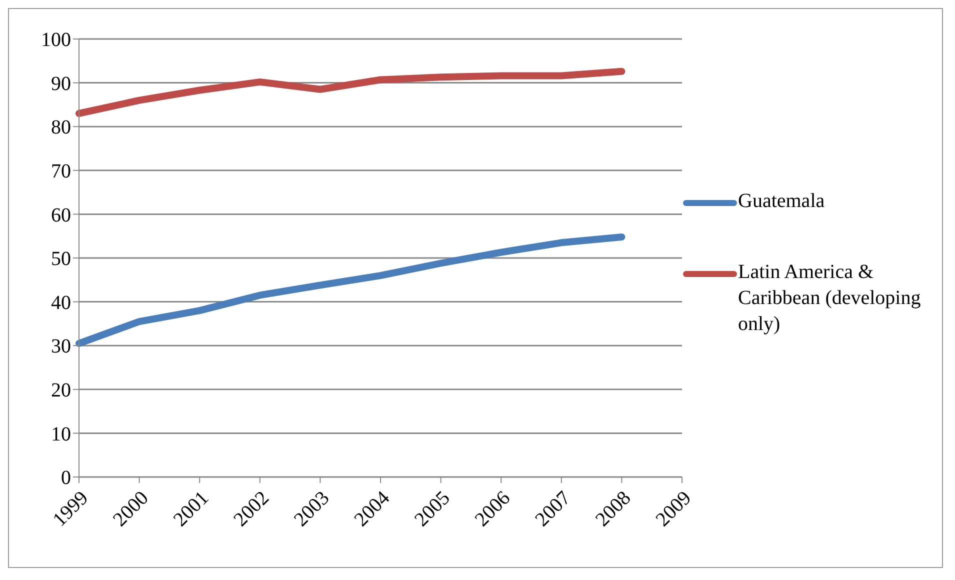 The height and width of the screenshot is (580, 955). I want to click on y-tick-label: 30, so click(61, 347).